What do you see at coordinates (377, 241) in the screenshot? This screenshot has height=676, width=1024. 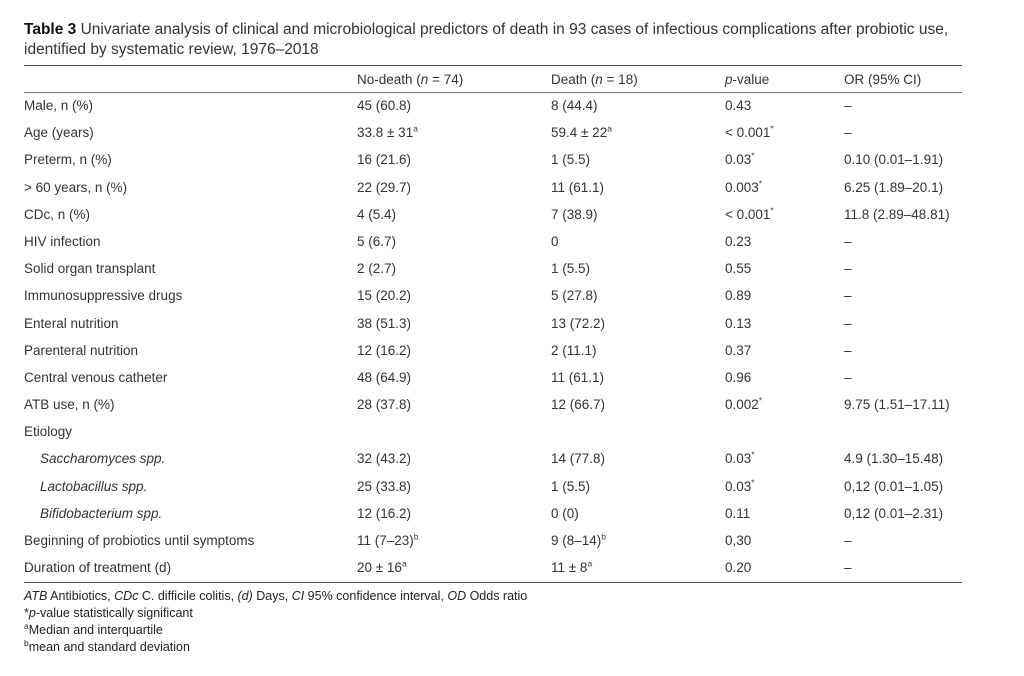 I see `cell-no-death: 5 (6.7)` at bounding box center [377, 241].